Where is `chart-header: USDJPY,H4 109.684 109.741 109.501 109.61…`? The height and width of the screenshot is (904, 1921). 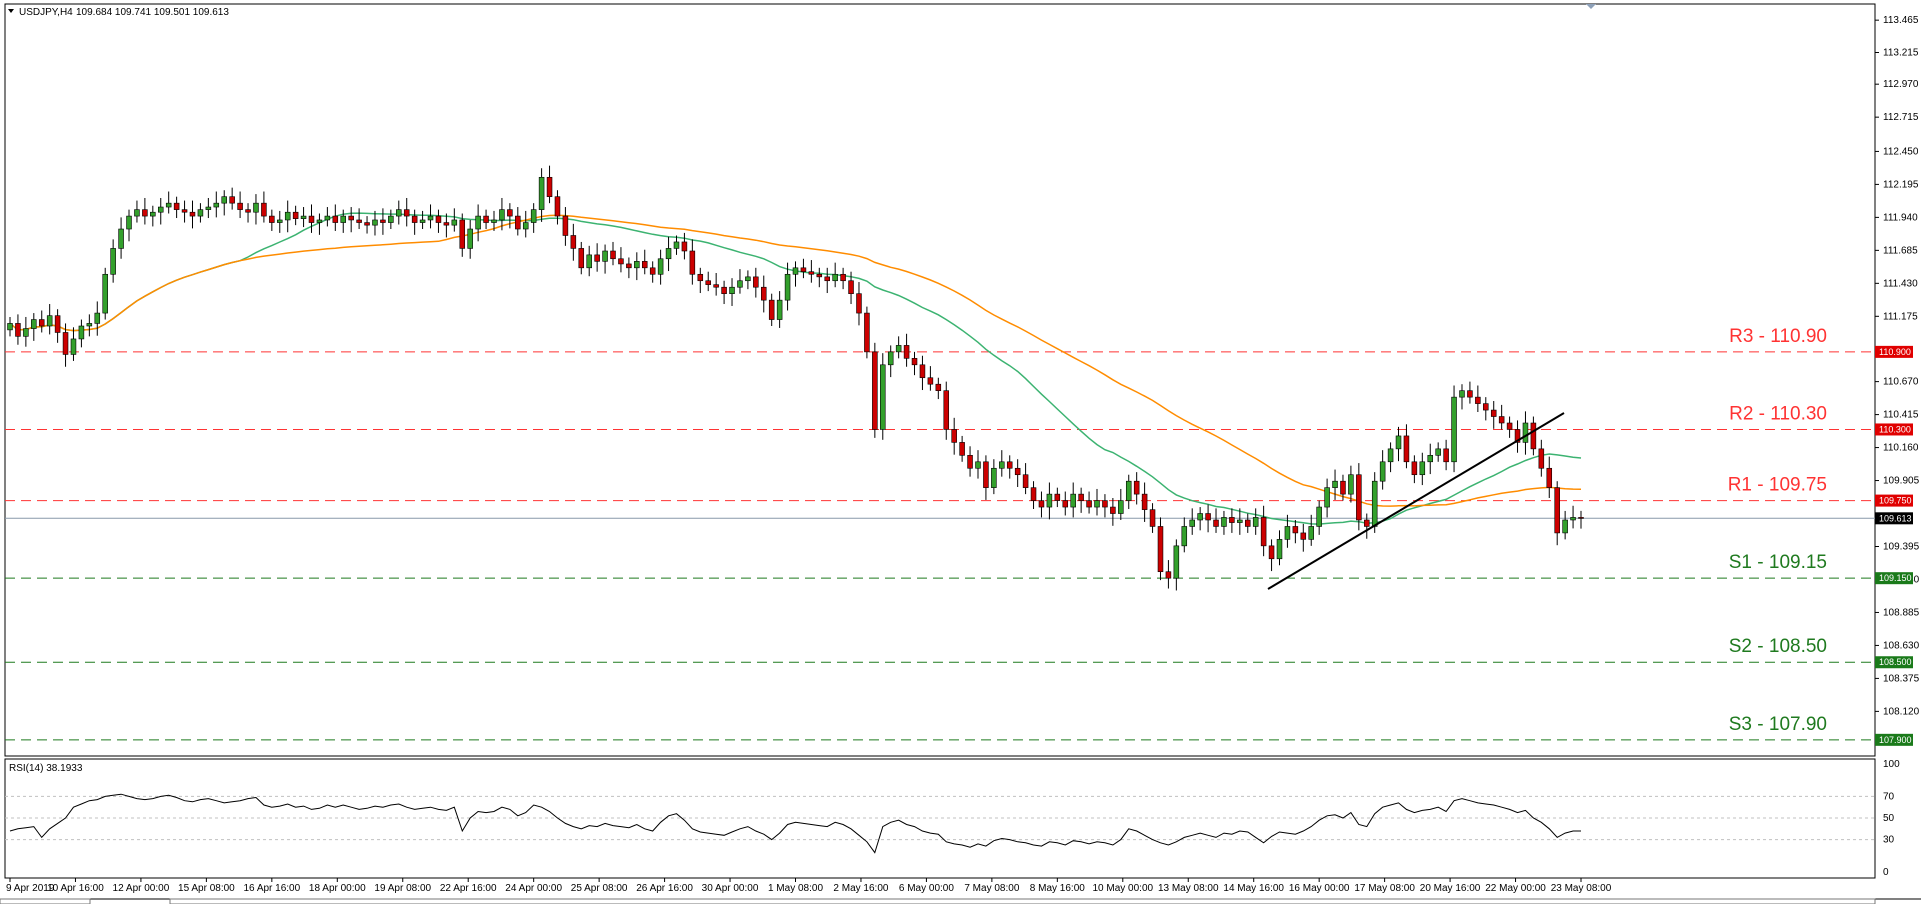 chart-header: USDJPY,H4 109.684 109.741 109.501 109.61… is located at coordinates (118, 12).